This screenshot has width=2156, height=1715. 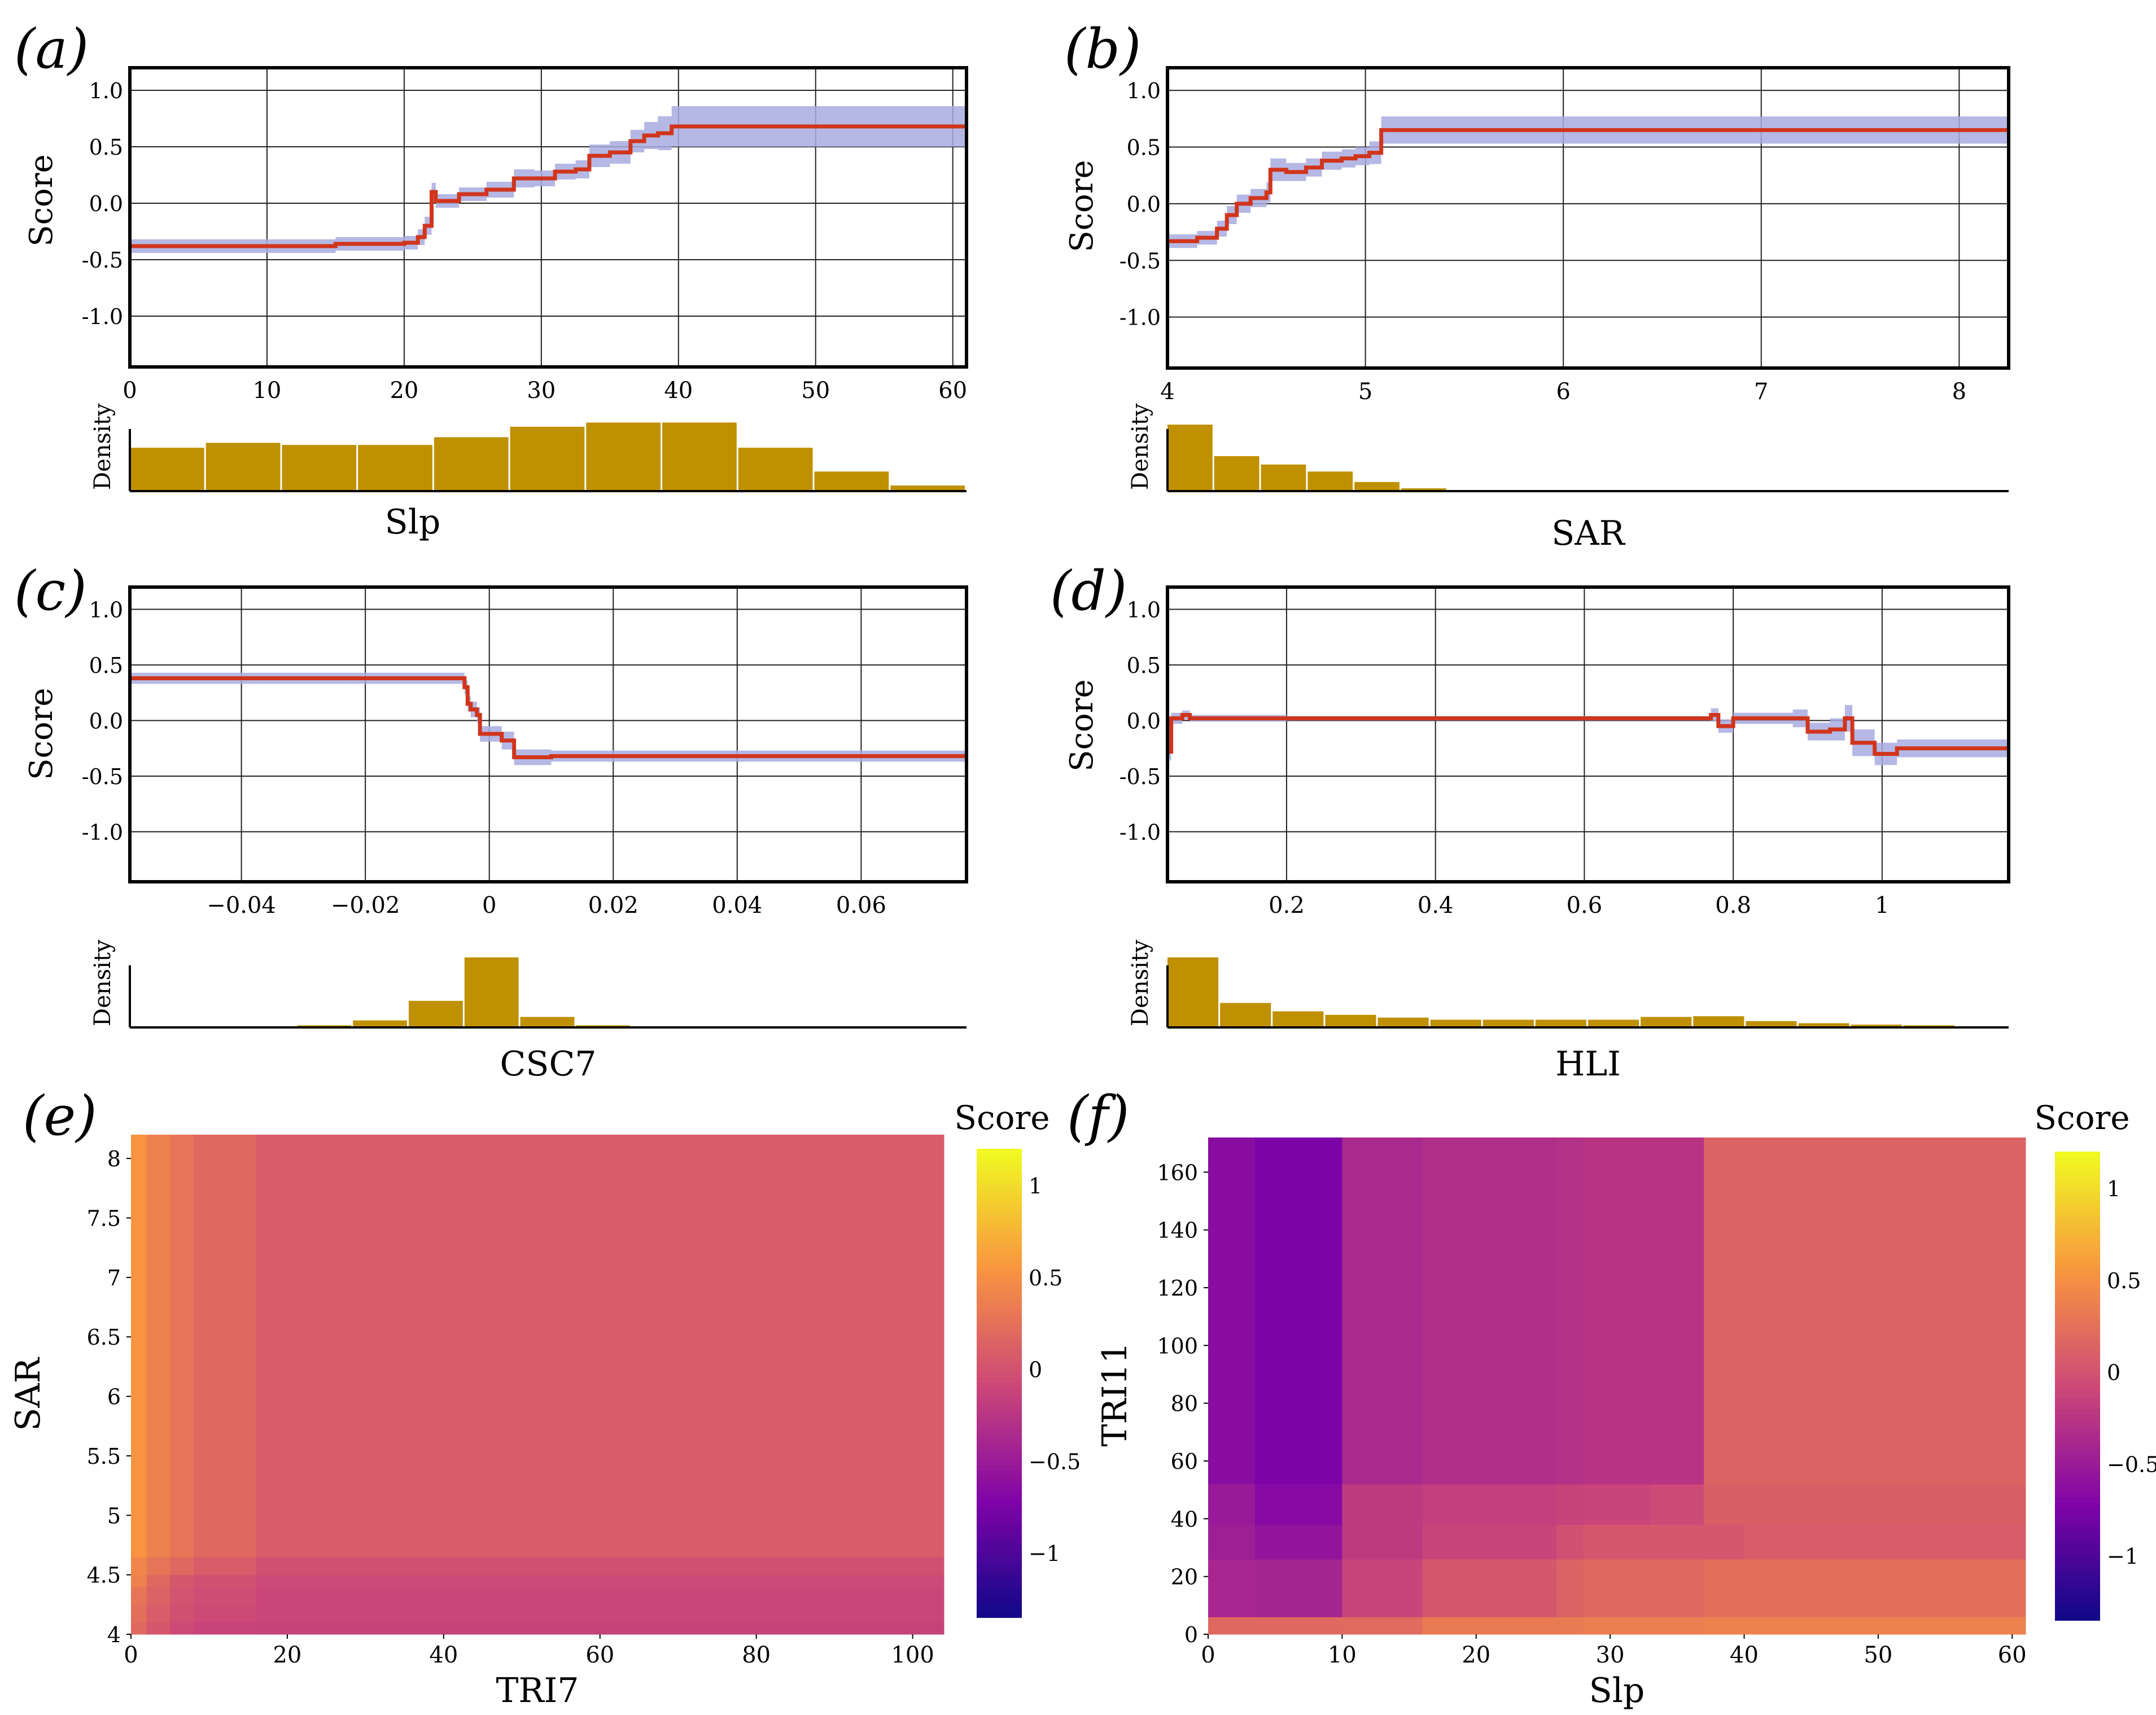 I want to click on colorbar-tick-label: 1, so click(x=1035, y=1186).